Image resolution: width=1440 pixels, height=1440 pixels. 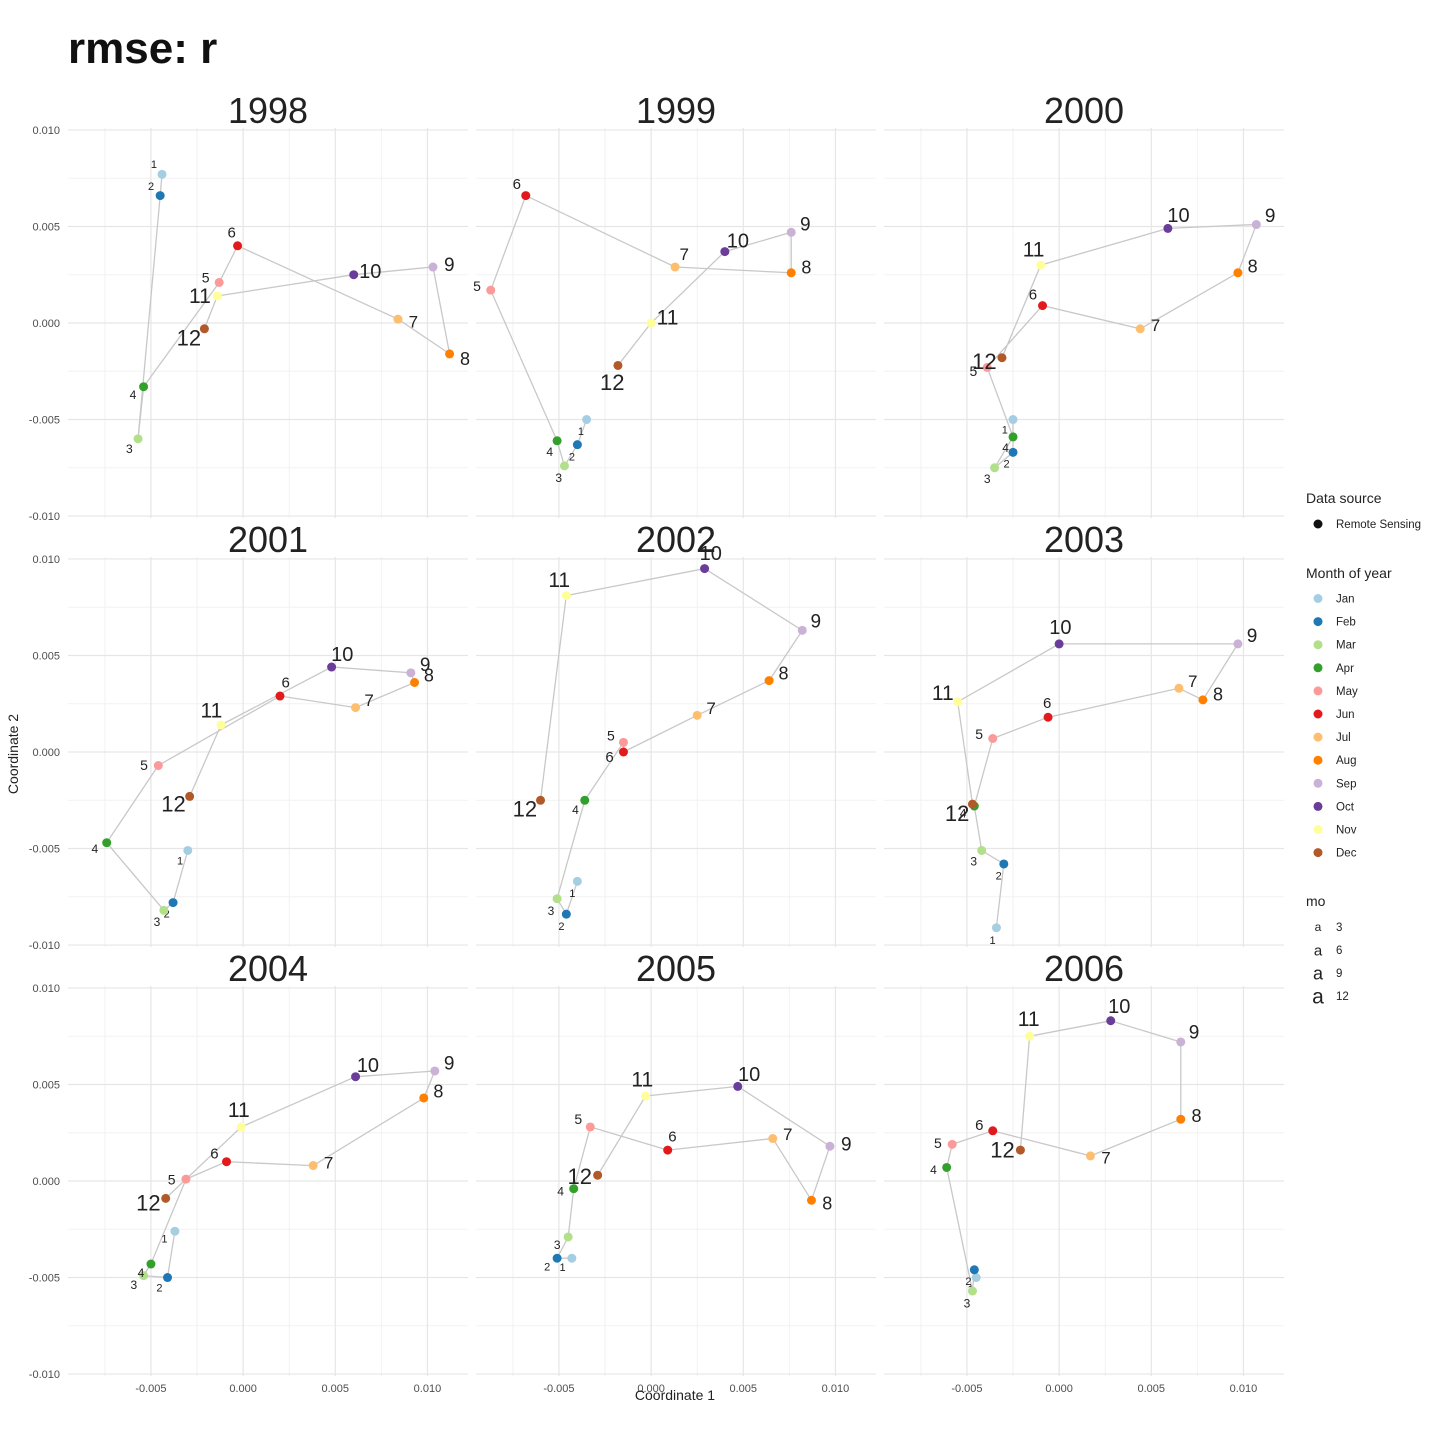 What do you see at coordinates (1343, 738) in the screenshot?
I see `legend-label-month: Jul` at bounding box center [1343, 738].